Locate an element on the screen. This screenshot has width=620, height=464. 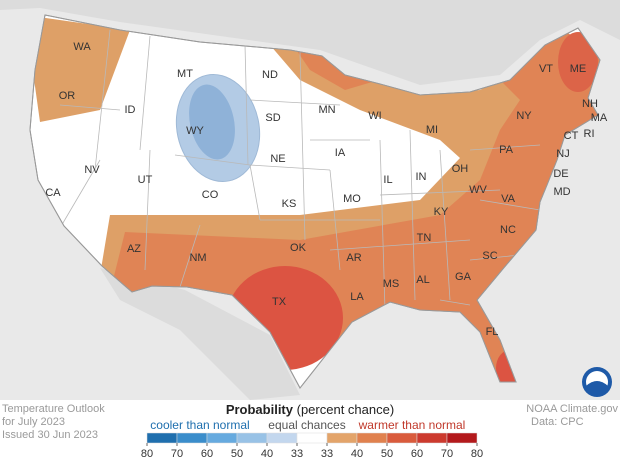
mexico is located at coordinates (200, 334).